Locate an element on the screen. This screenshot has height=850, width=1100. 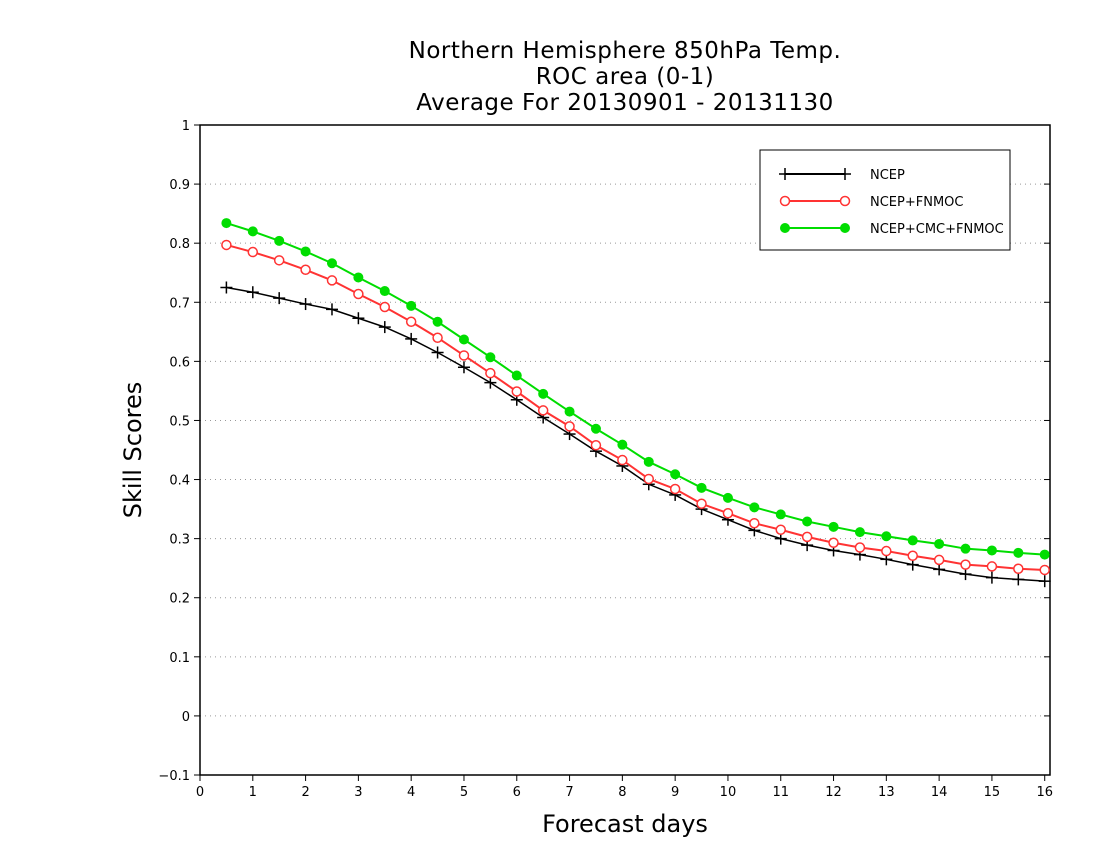
y-tick-label: 0.1 is located at coordinates (179, 658).